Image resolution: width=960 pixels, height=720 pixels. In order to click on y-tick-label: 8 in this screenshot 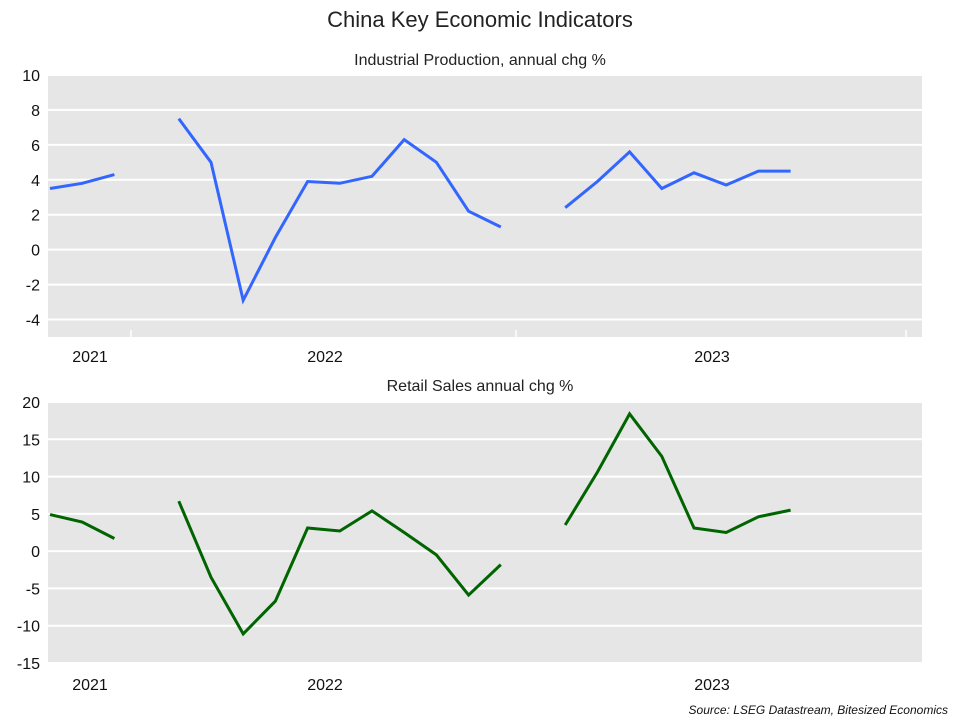, I will do `click(35, 111)`.